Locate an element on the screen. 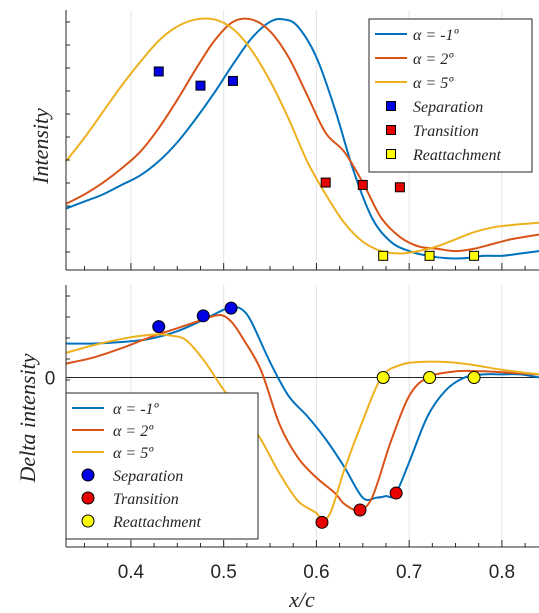 The width and height of the screenshot is (539, 613). intensity-legend-item-reattachment: Reattachment is located at coordinates (457, 155).